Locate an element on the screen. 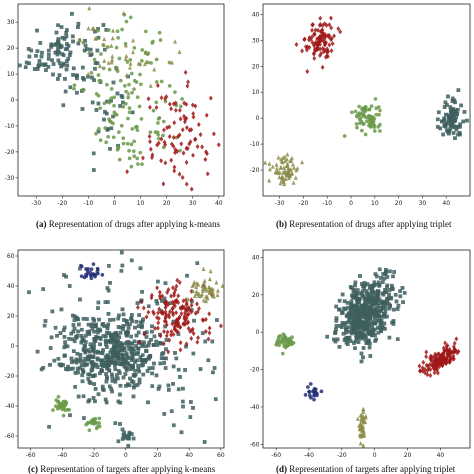 This screenshot has width=474, height=474. x-tick-label: 20 is located at coordinates (408, 455).